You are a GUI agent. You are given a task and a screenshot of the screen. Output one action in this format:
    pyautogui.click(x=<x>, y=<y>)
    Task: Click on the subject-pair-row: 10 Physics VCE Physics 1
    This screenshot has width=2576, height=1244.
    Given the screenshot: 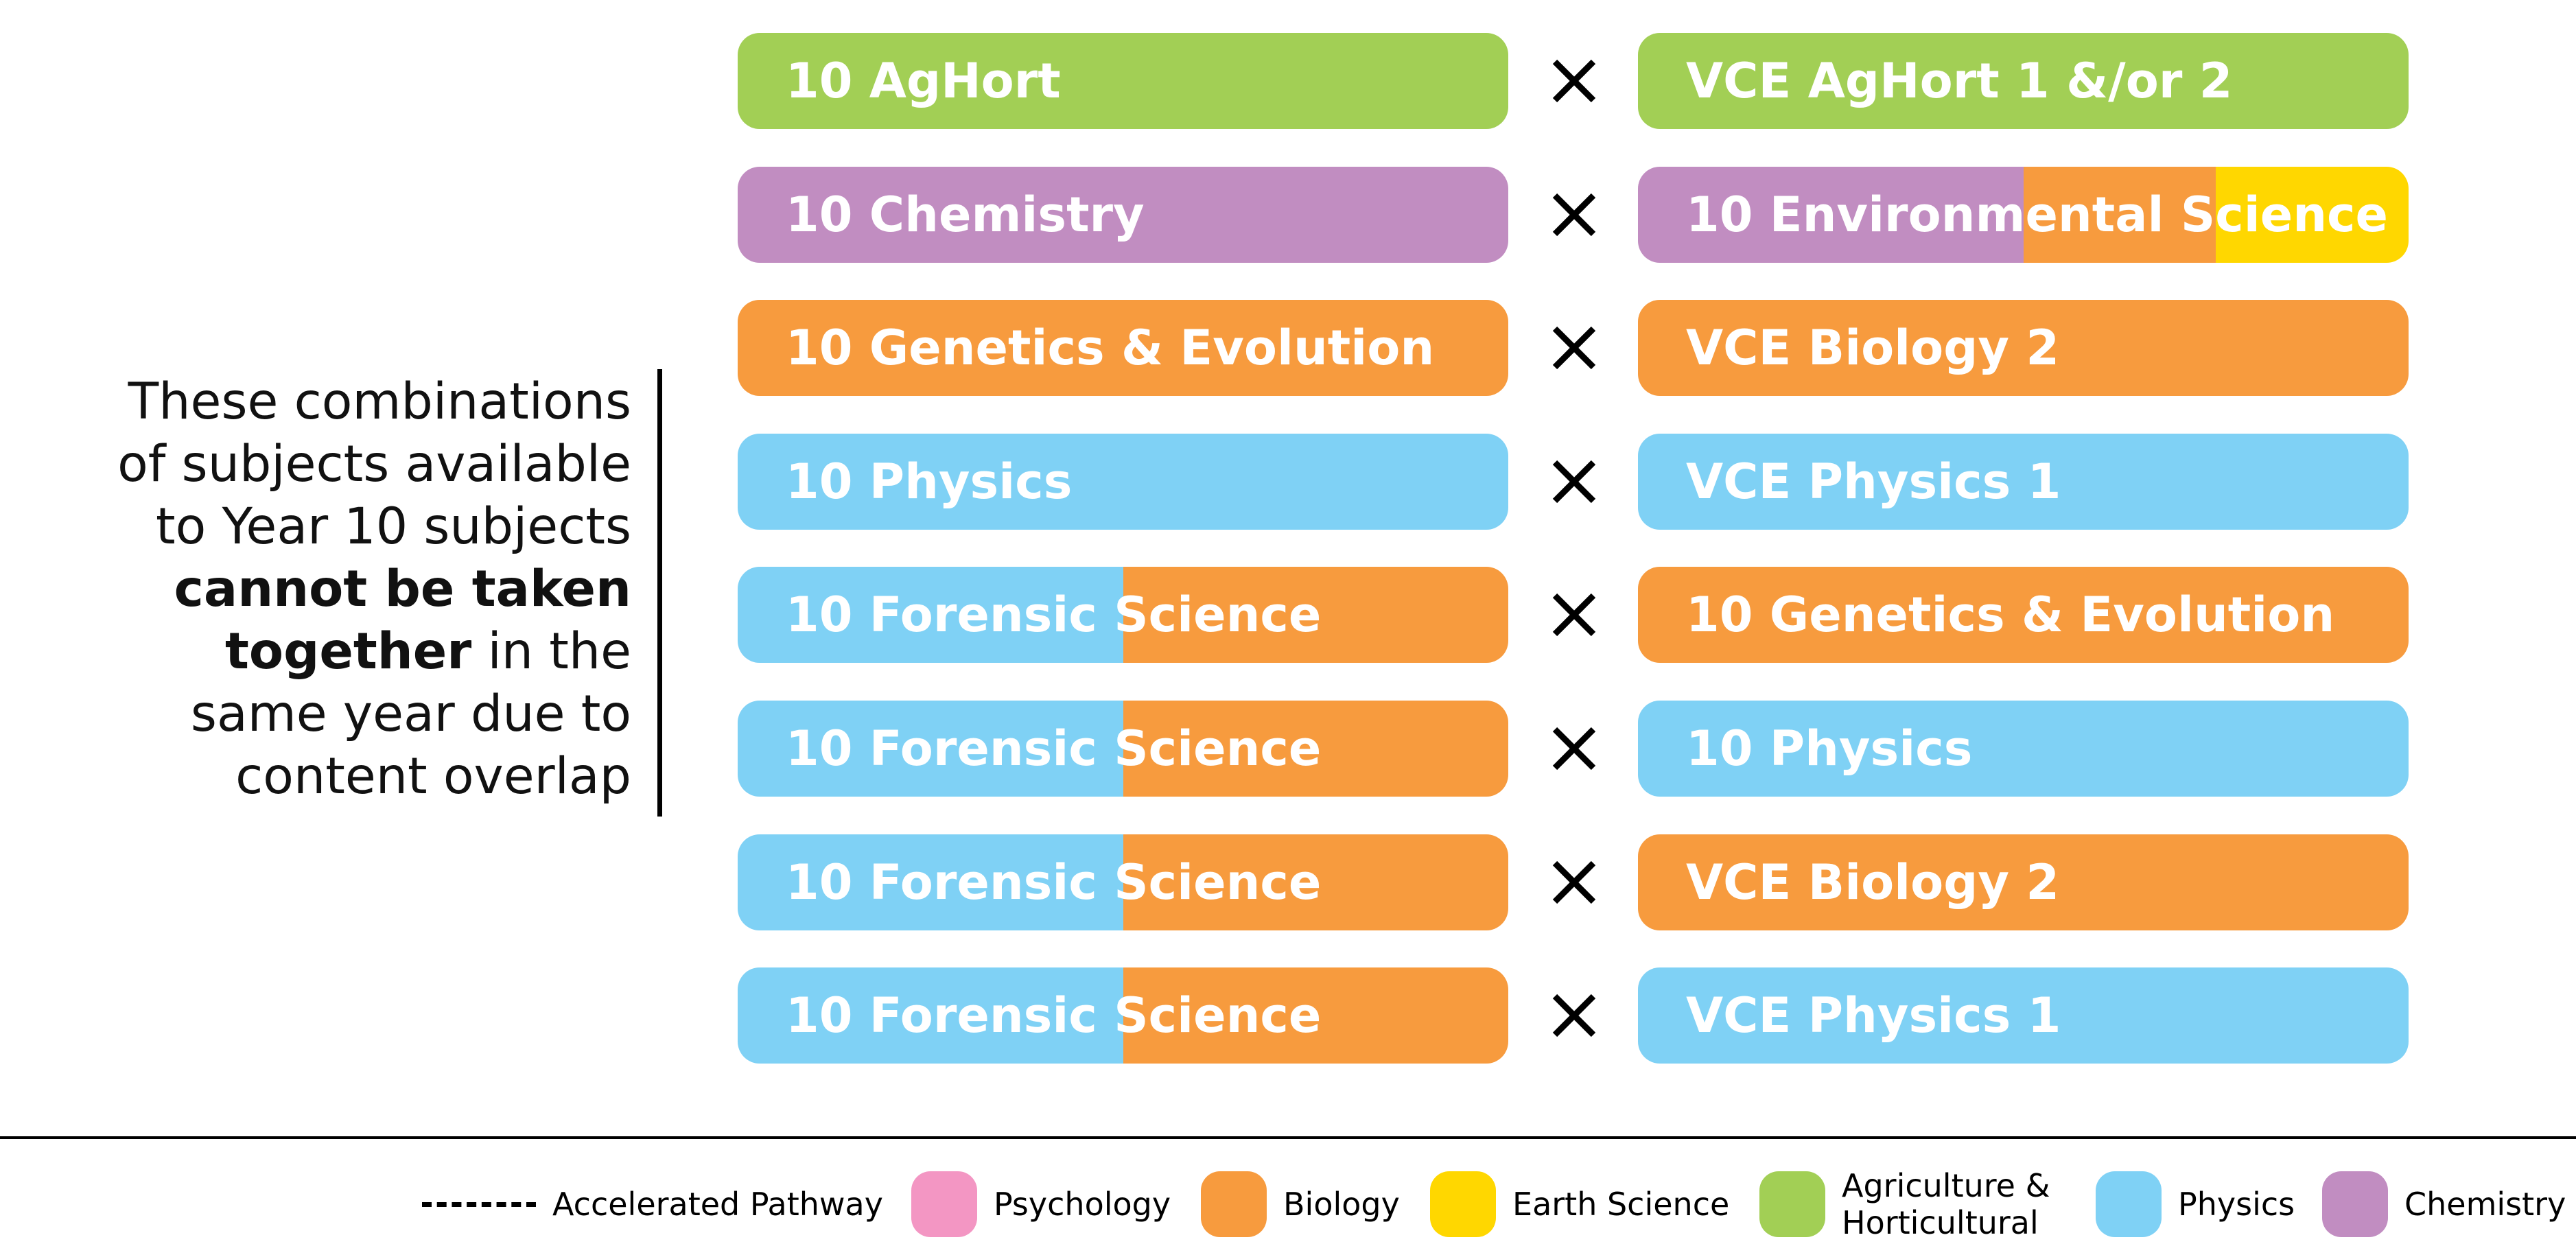 What is the action you would take?
    pyautogui.click(x=1573, y=482)
    